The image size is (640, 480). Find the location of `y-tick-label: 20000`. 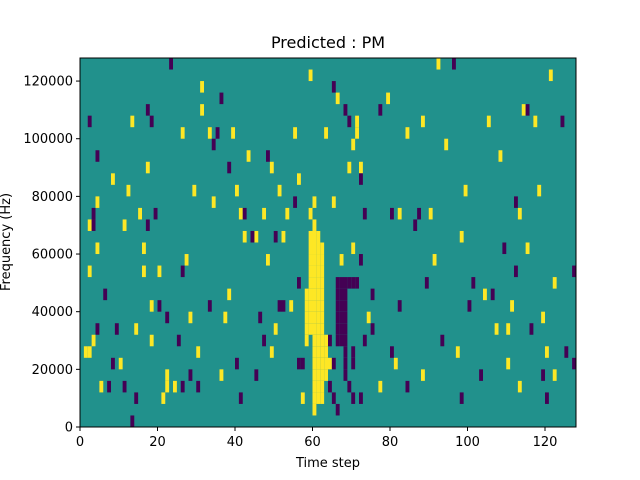

y-tick-label: 20000 is located at coordinates (52, 370).